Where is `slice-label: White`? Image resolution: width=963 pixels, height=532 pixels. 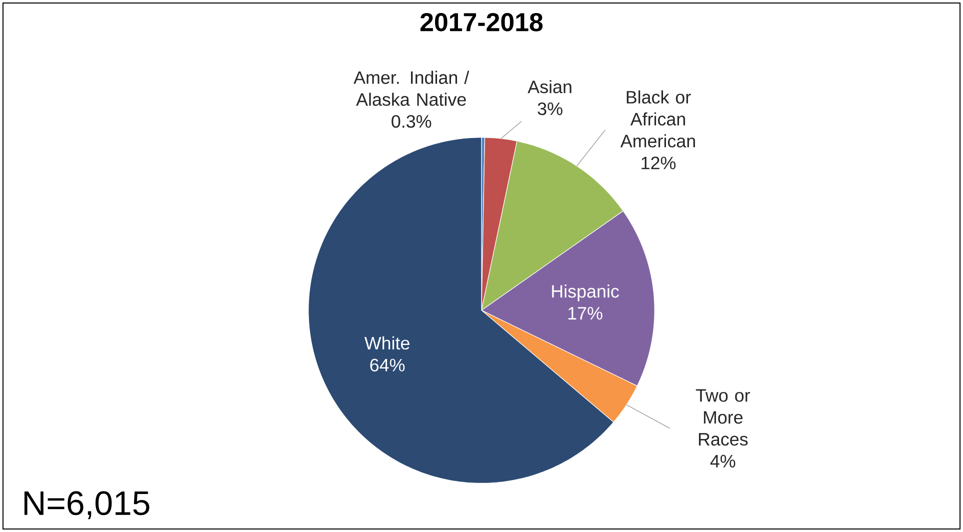 slice-label: White is located at coordinates (387, 343).